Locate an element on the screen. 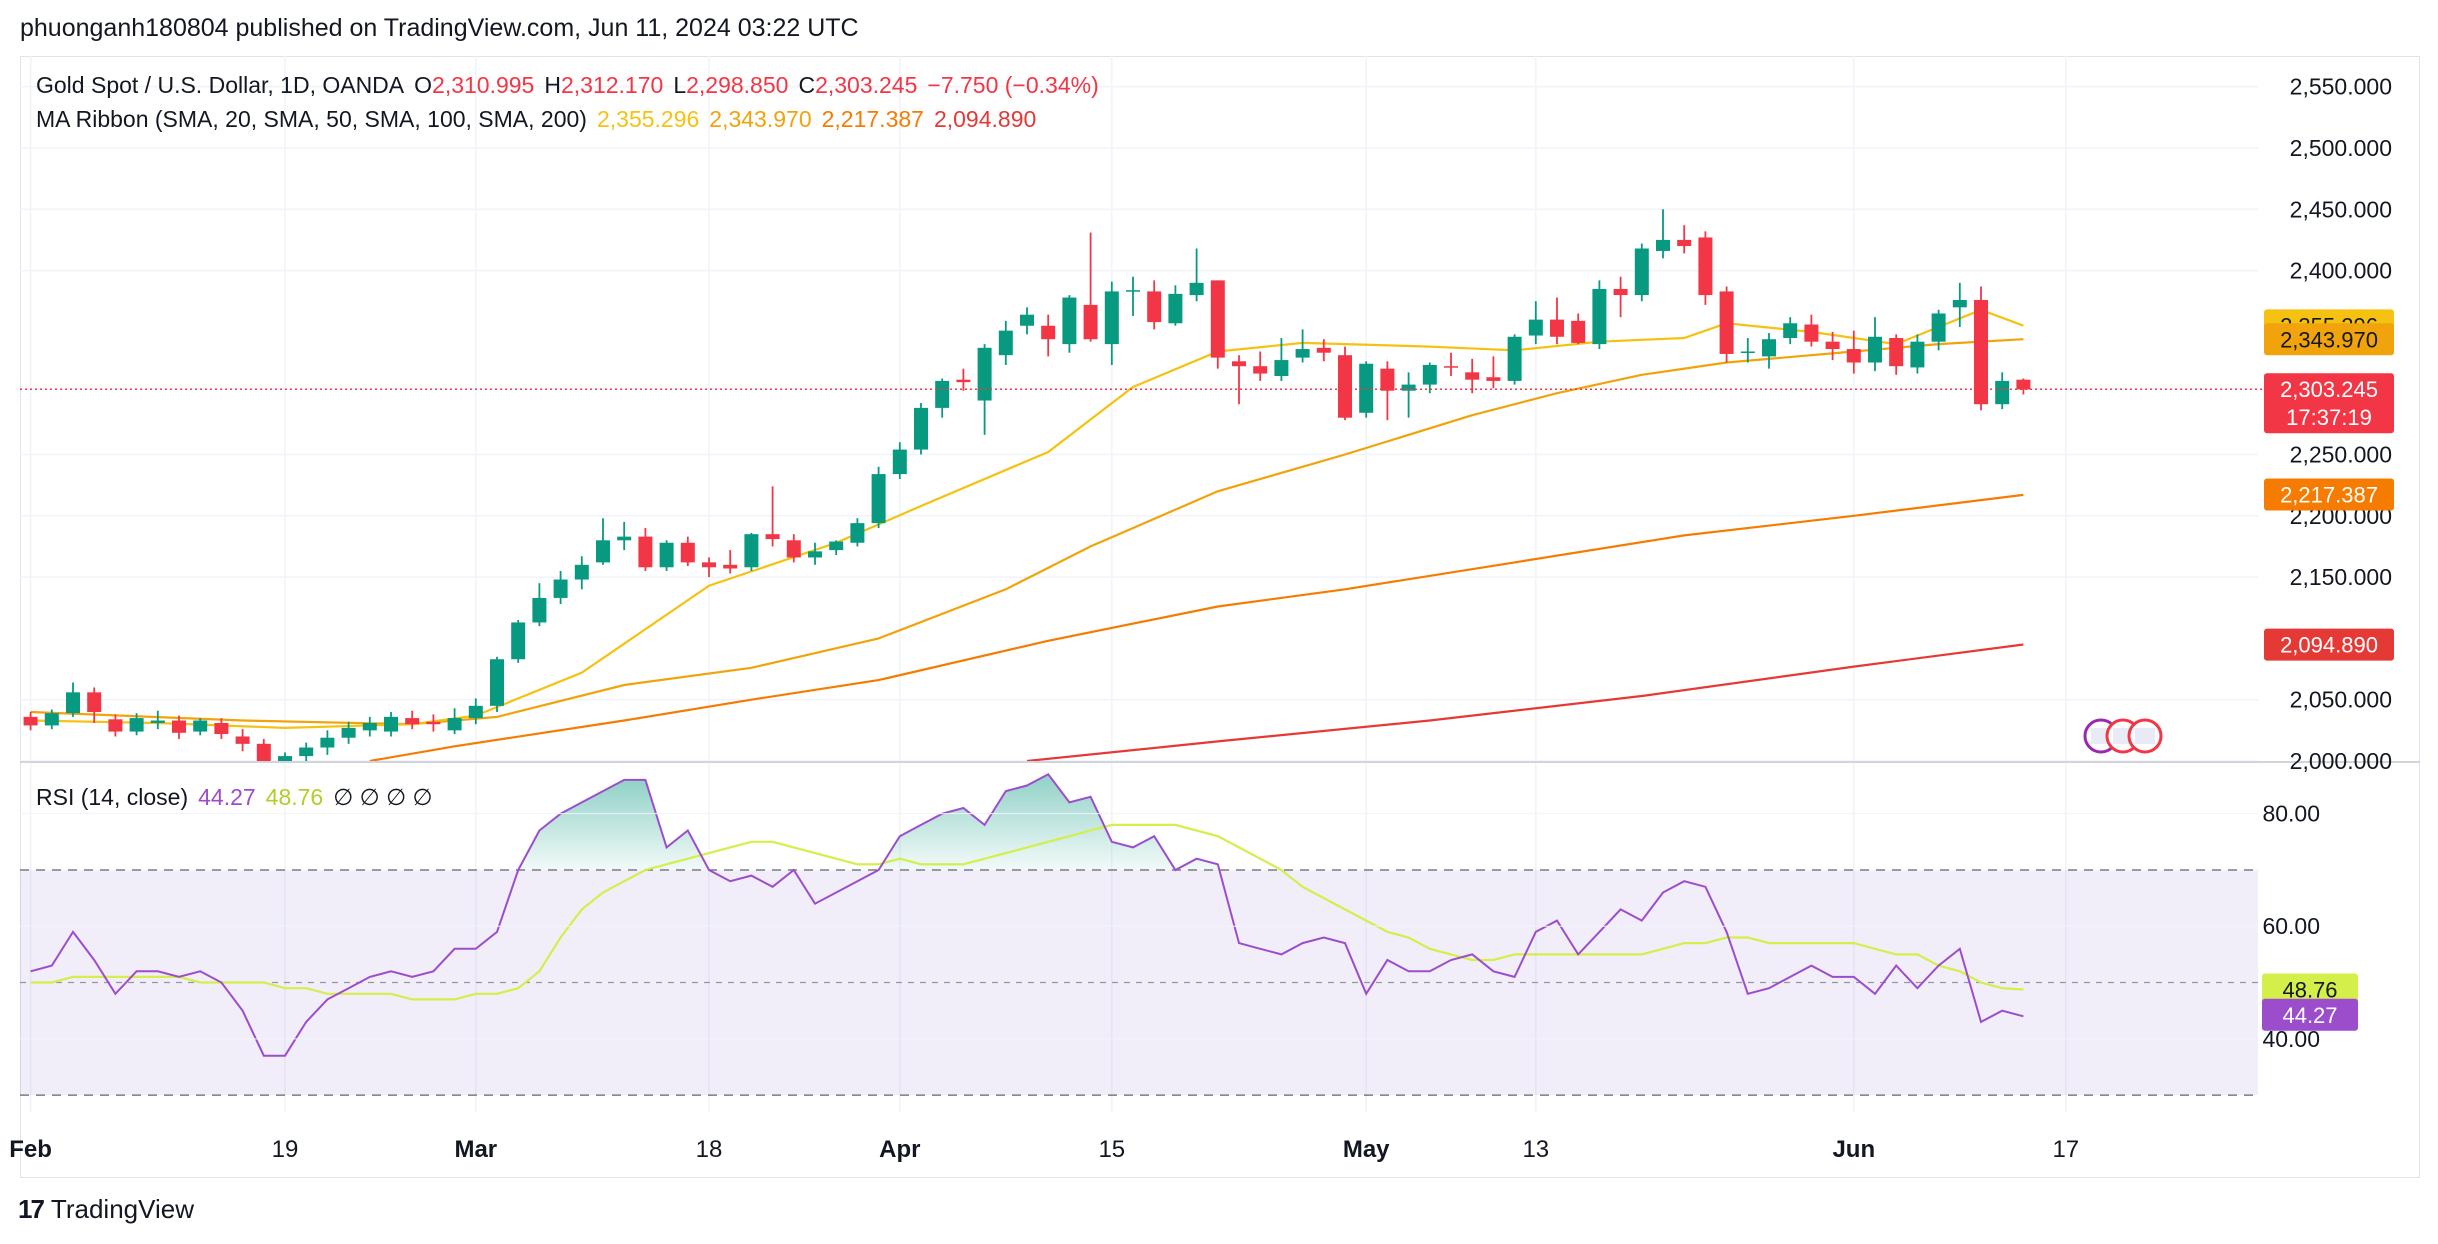 The width and height of the screenshot is (2438, 1244). x-axis-label: Mar is located at coordinates (475, 1149).